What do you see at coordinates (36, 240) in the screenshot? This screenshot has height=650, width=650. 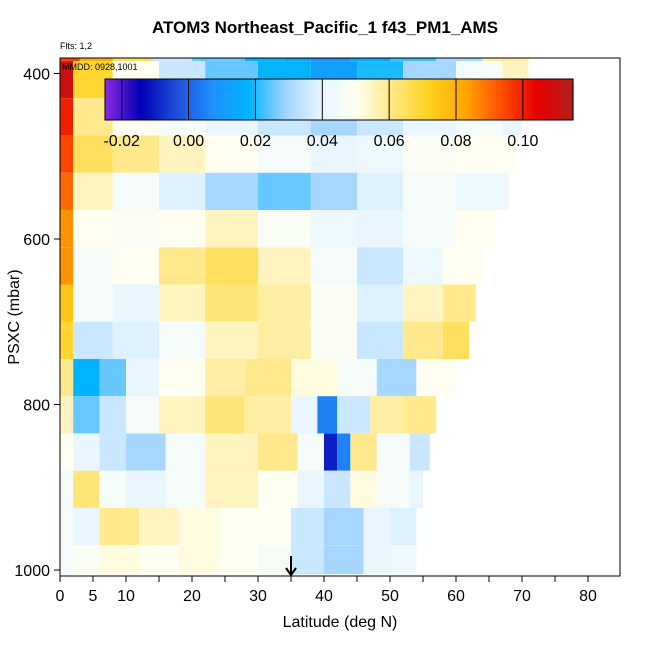 I see `y-tick-label: 600` at bounding box center [36, 240].